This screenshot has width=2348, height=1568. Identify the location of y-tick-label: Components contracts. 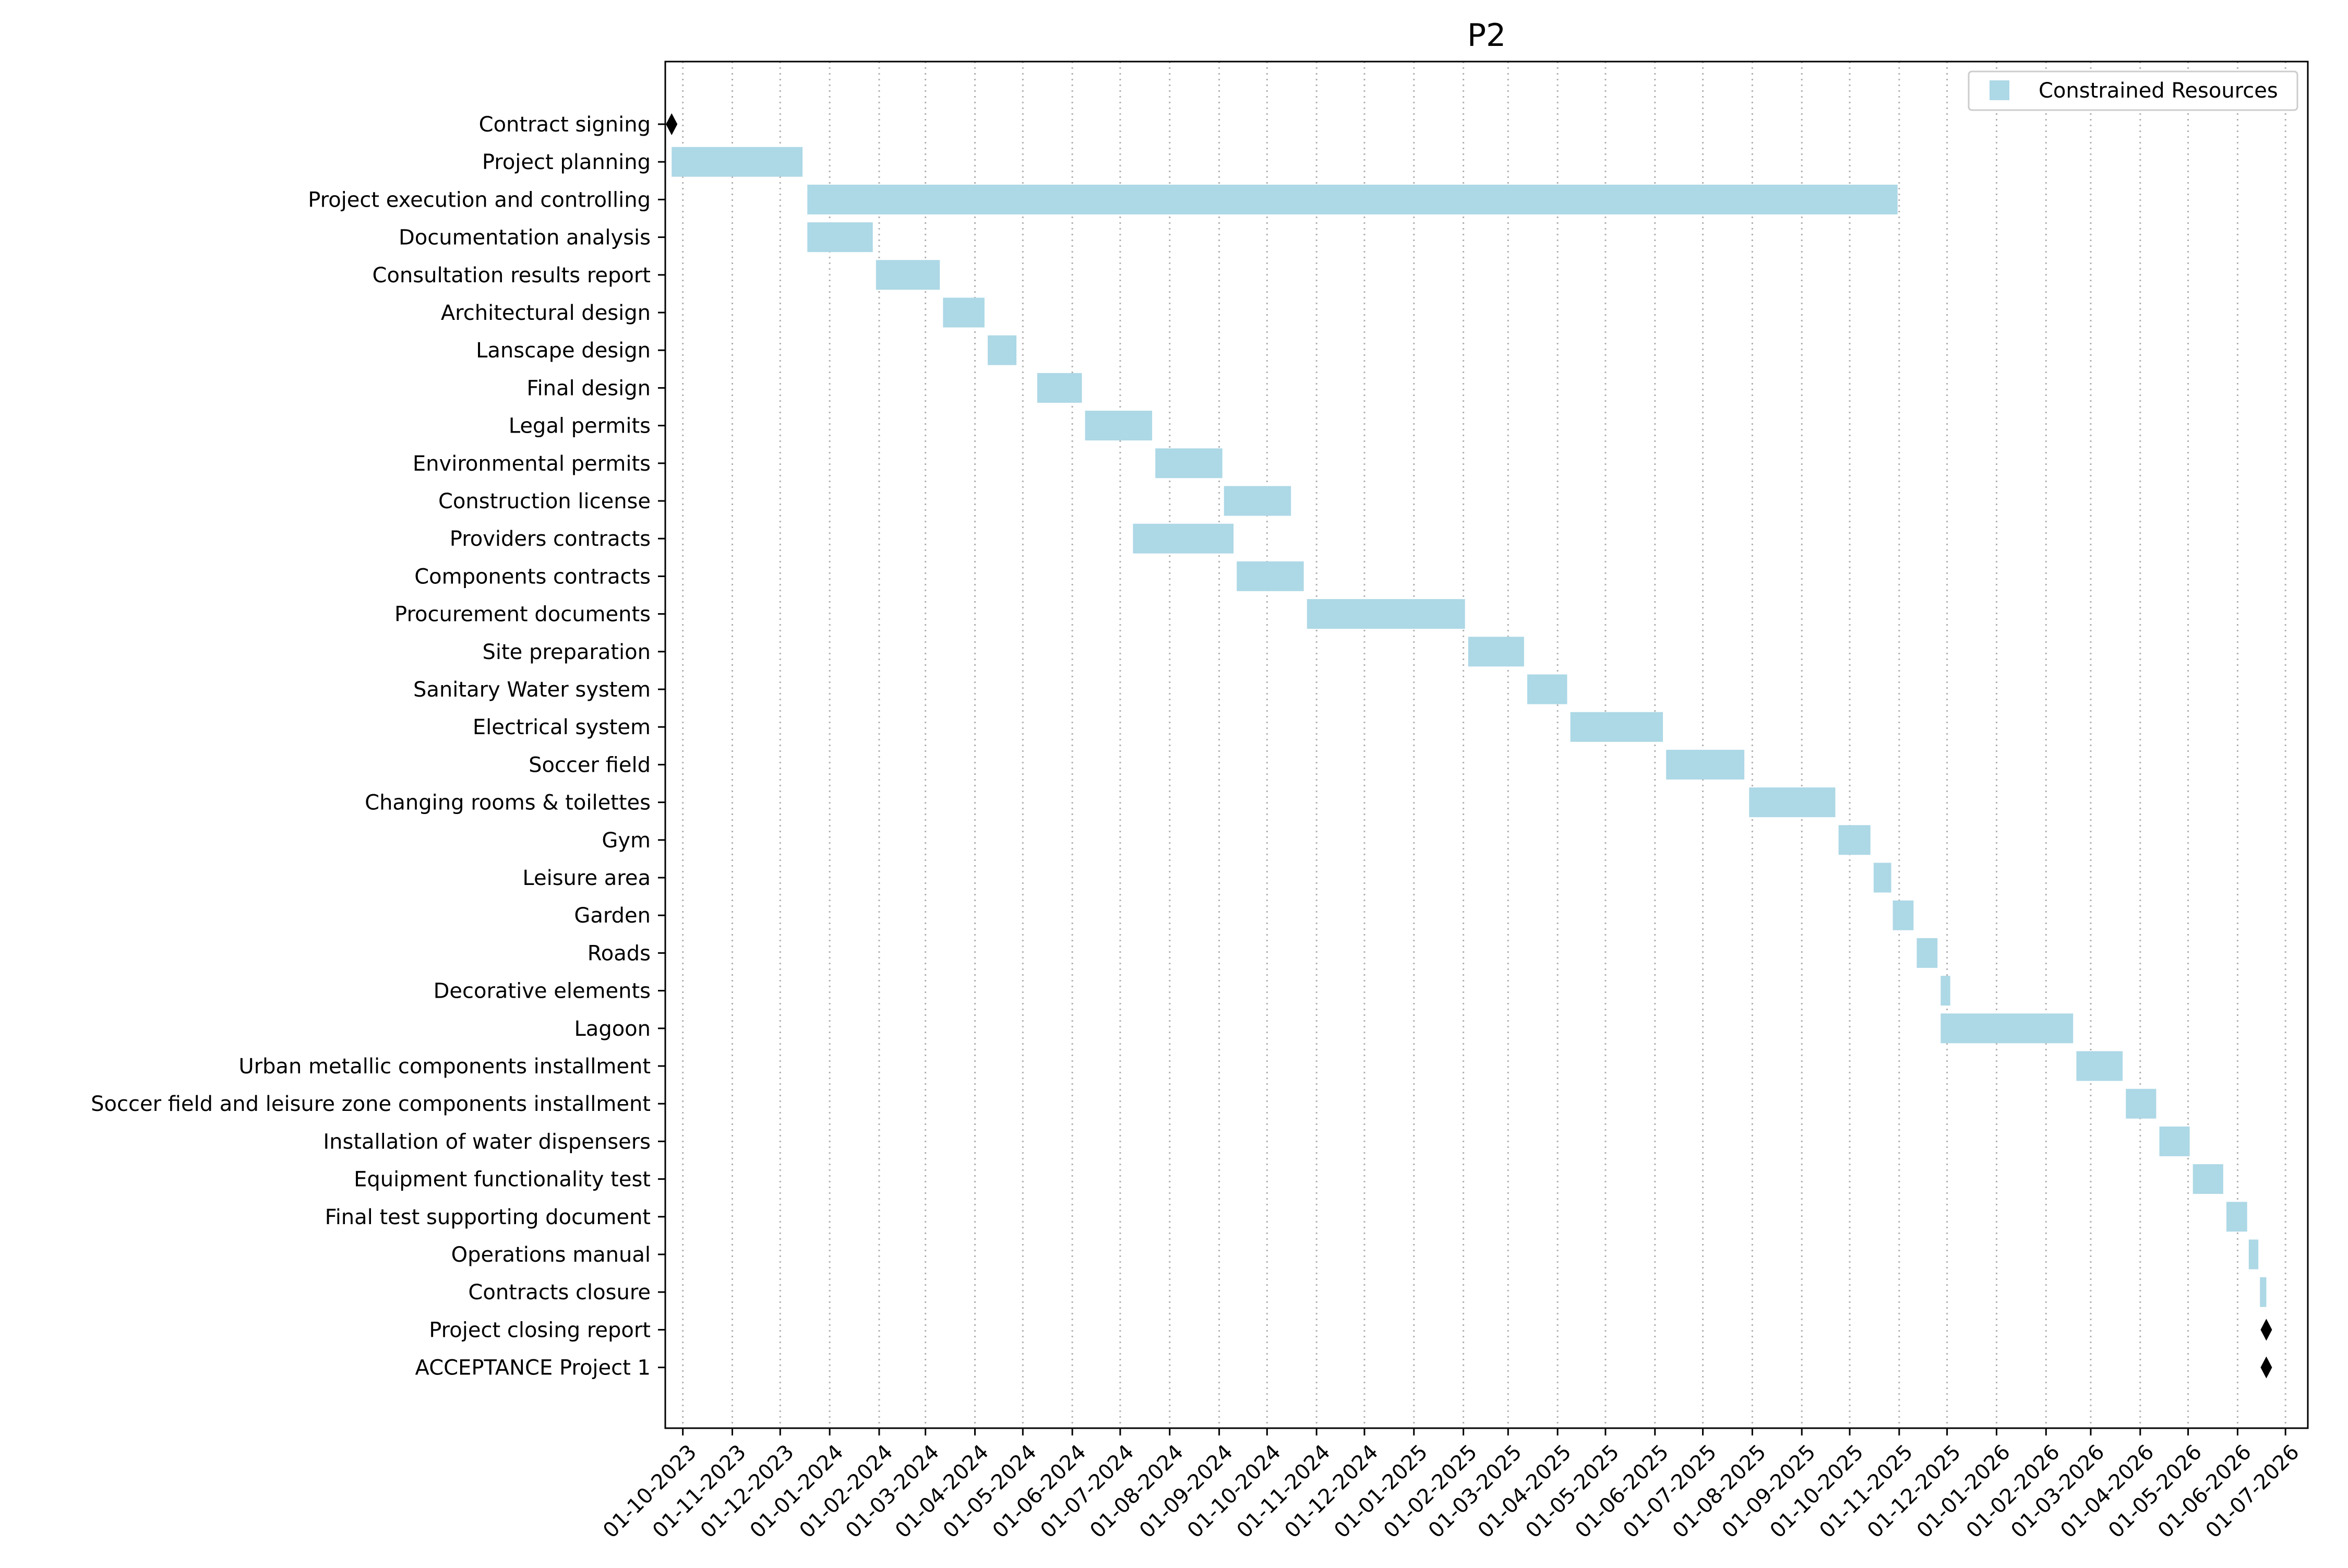
(532, 577).